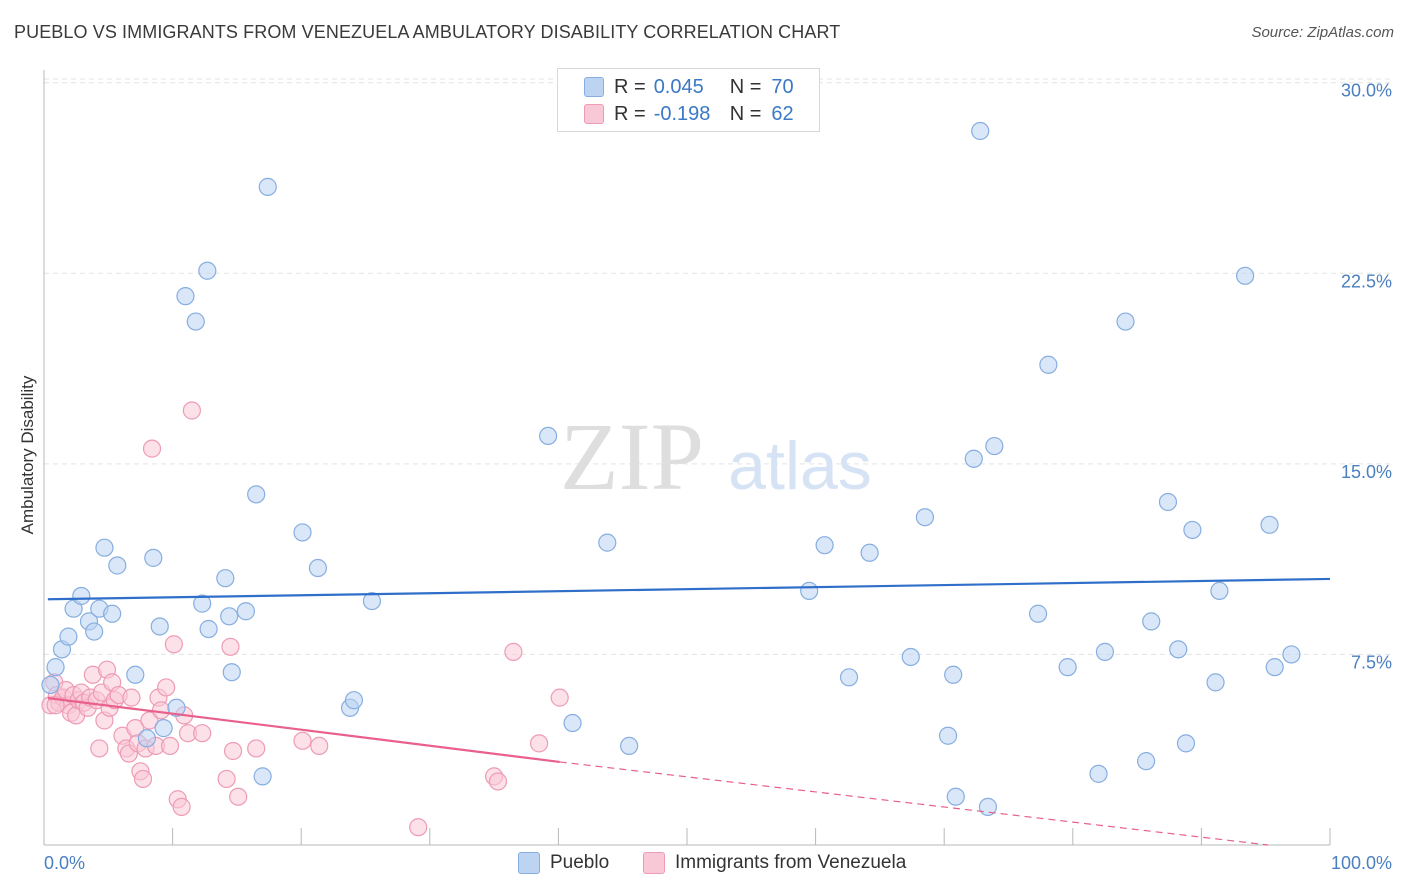 The height and width of the screenshot is (892, 1406). I want to click on n-value: 62, so click(782, 113).